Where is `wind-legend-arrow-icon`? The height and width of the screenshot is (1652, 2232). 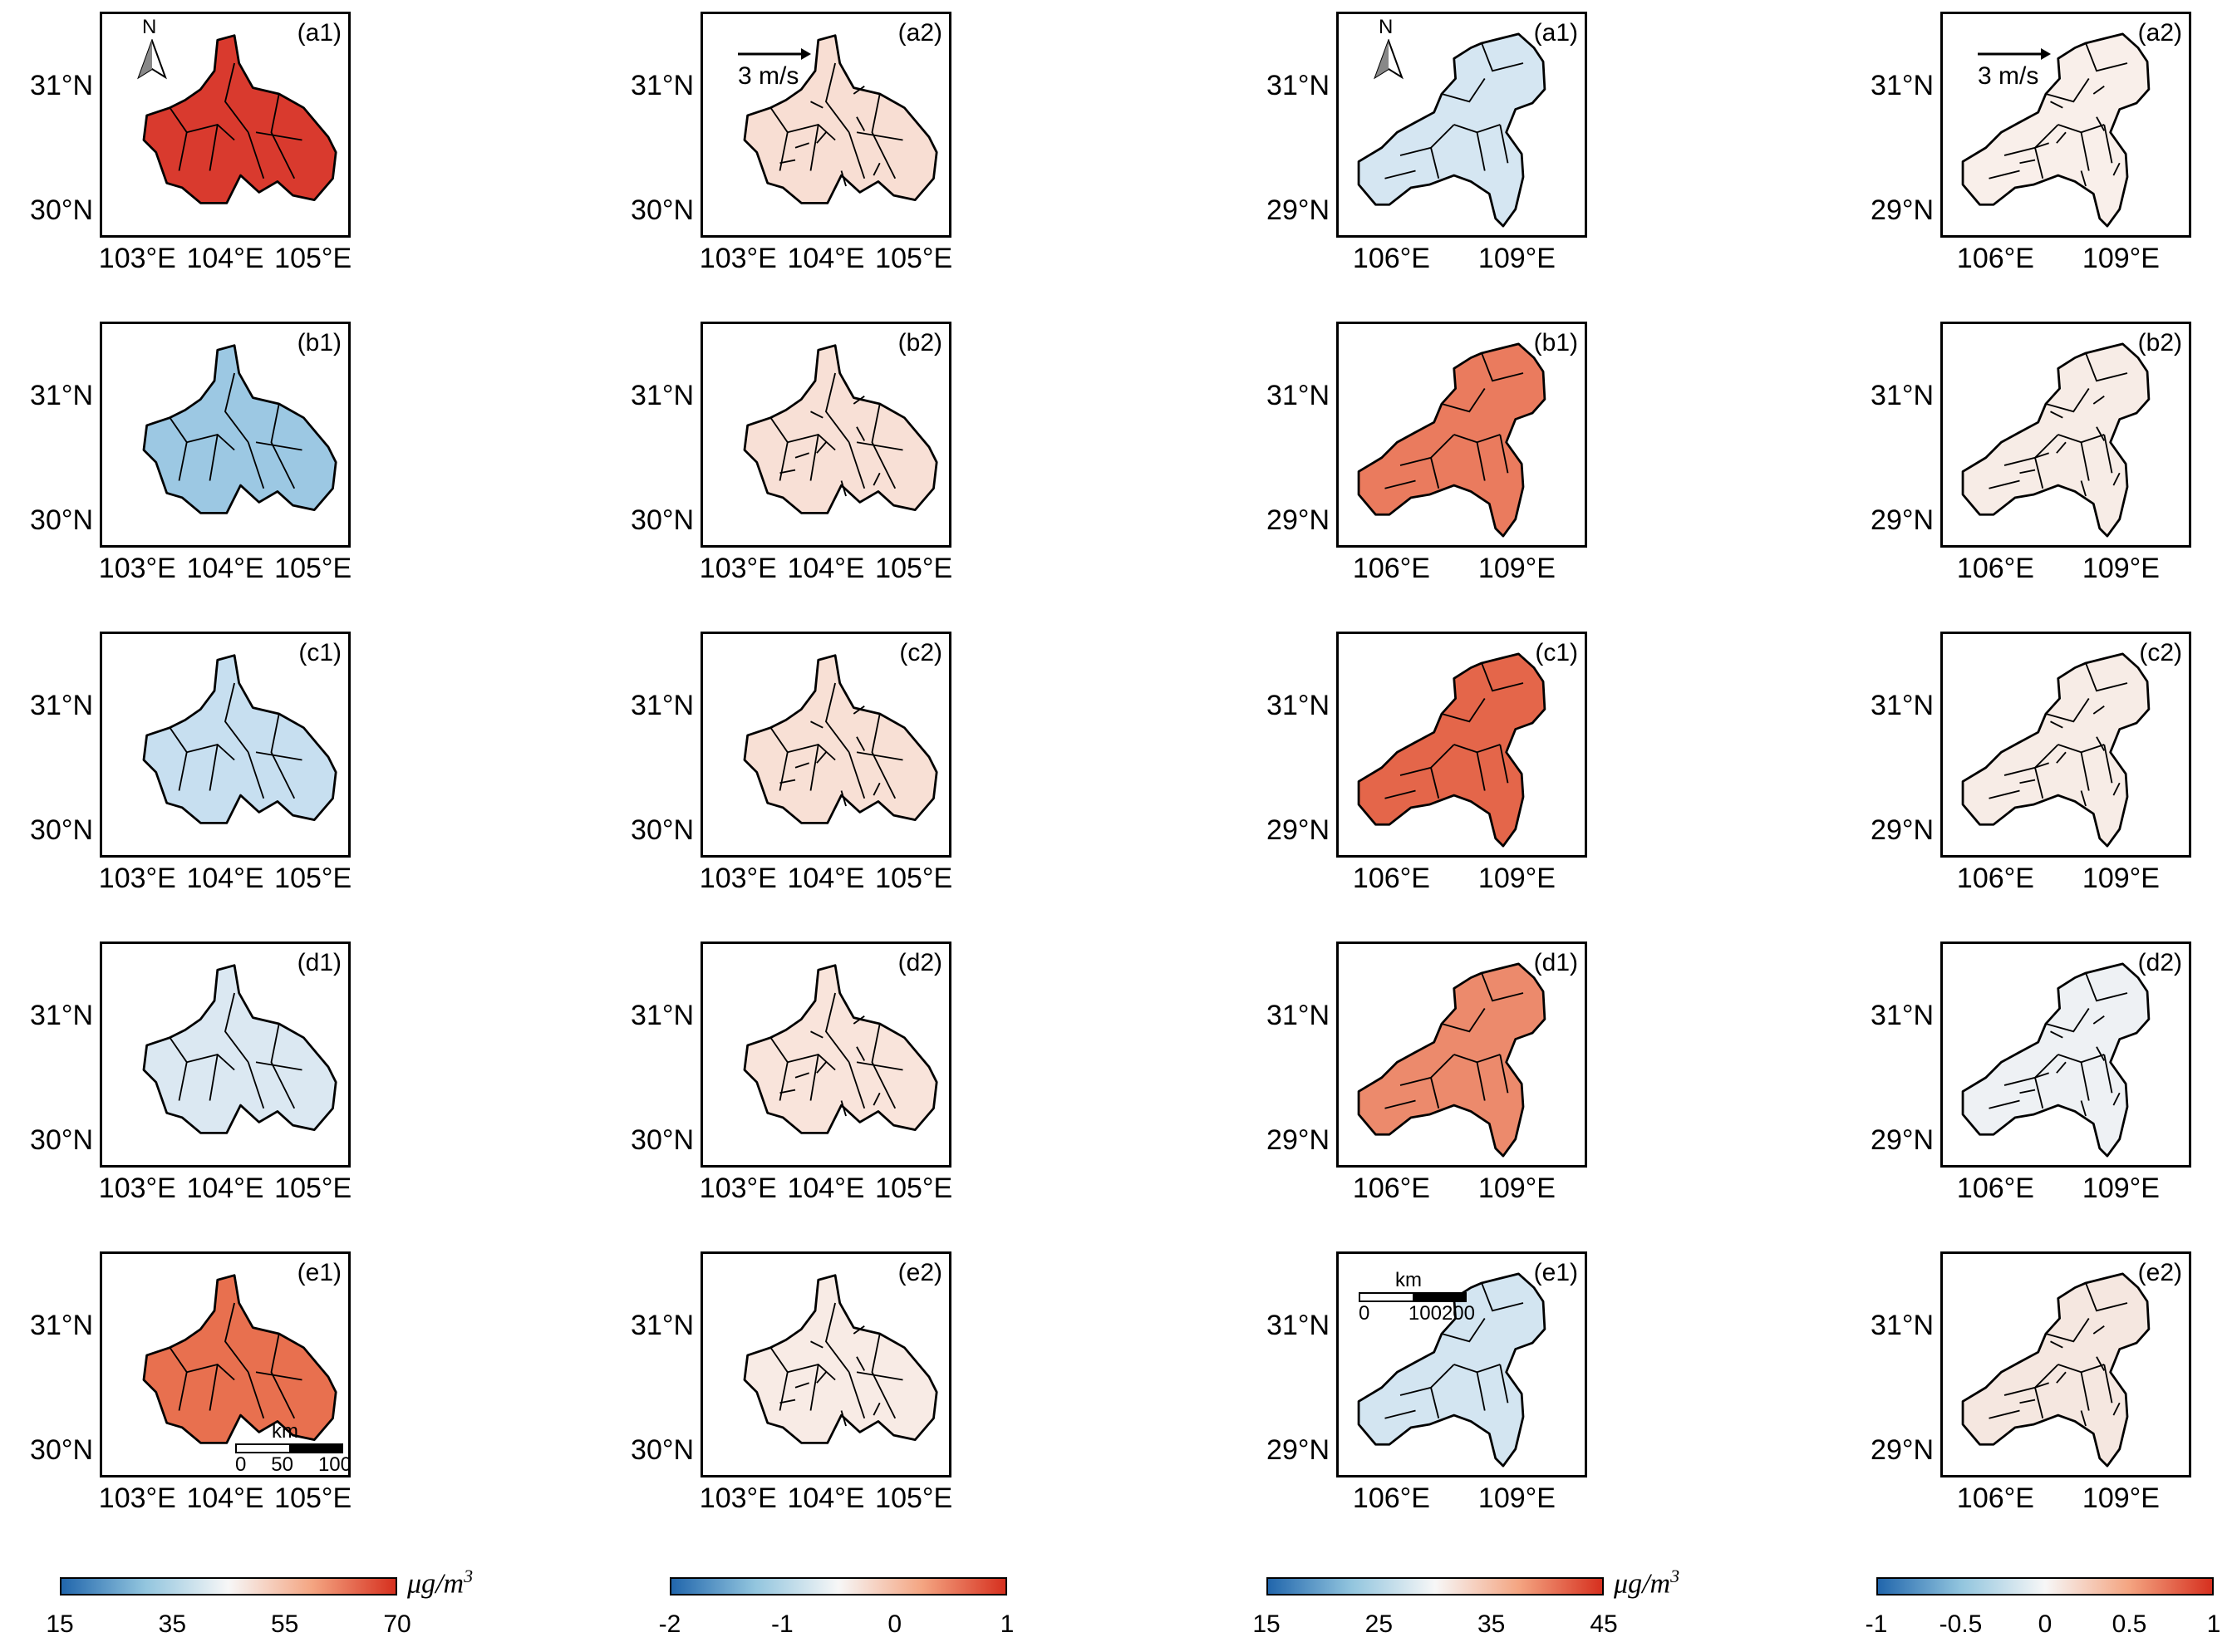
wind-legend-arrow-icon is located at coordinates (774, 54).